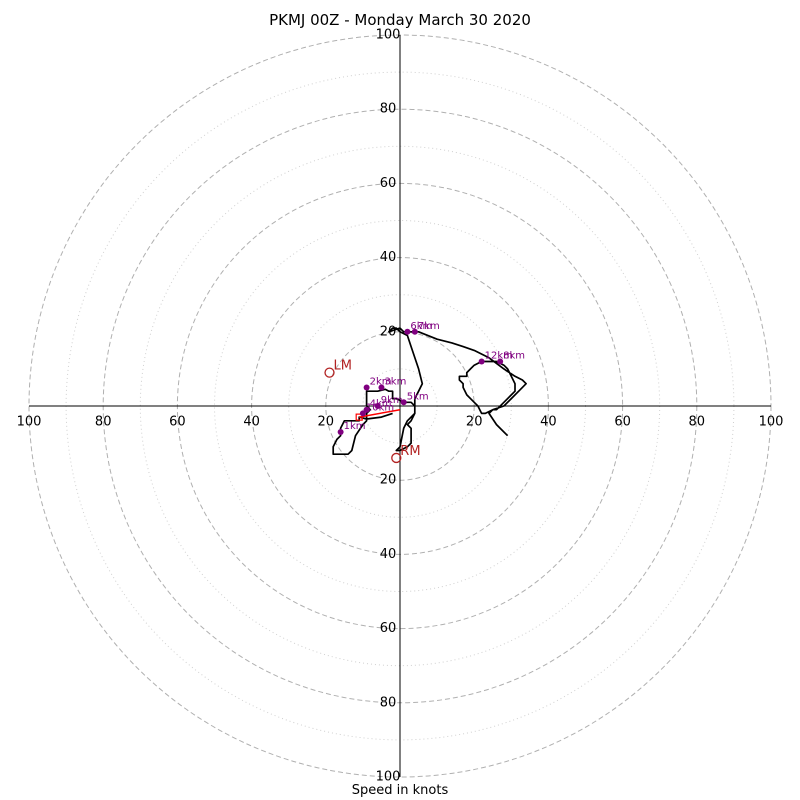 This screenshot has height=800, width=800. I want to click on height-marker-10km-label: 10km, so click(380, 407).